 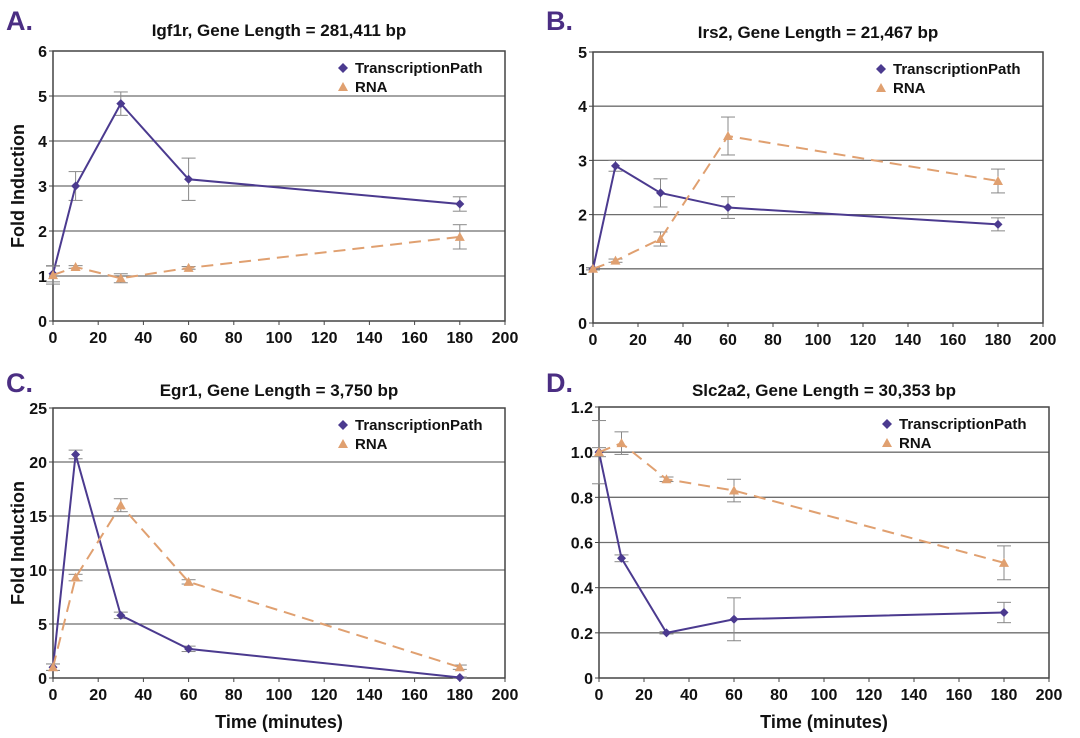 What do you see at coordinates (582, 408) in the screenshot?
I see `y-tick-label: 1.2` at bounding box center [582, 408].